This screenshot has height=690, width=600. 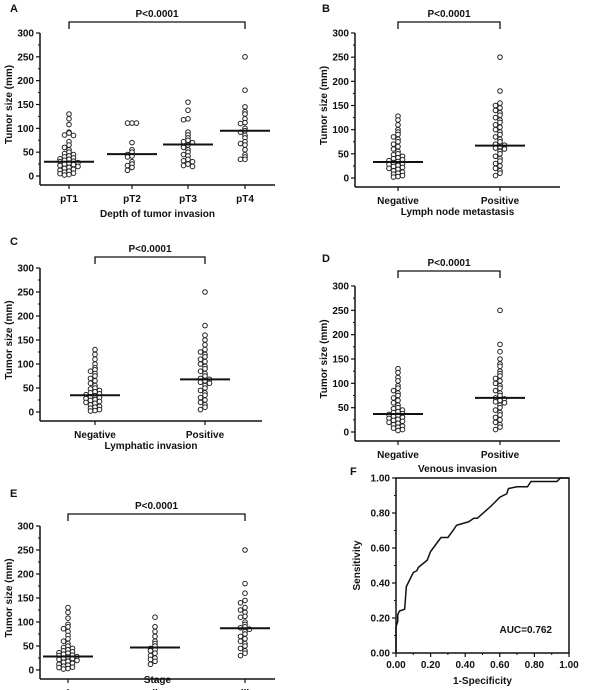 What do you see at coordinates (457, 469) in the screenshot?
I see `x-axis-label: Venous invasion` at bounding box center [457, 469].